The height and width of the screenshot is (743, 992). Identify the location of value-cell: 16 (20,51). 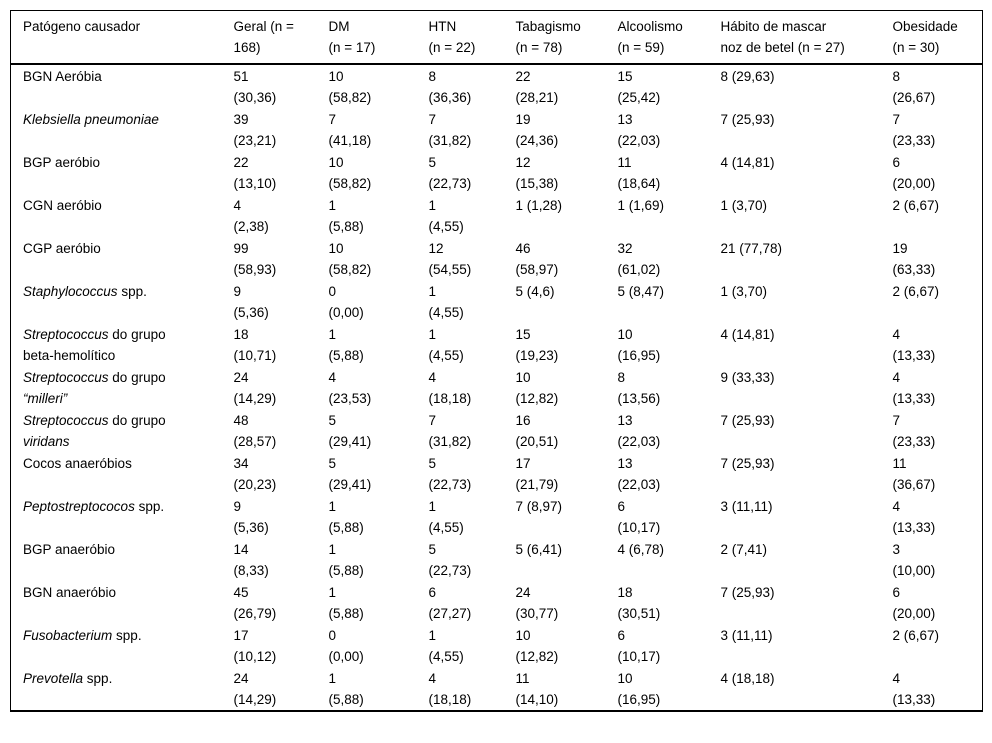
(537, 431).